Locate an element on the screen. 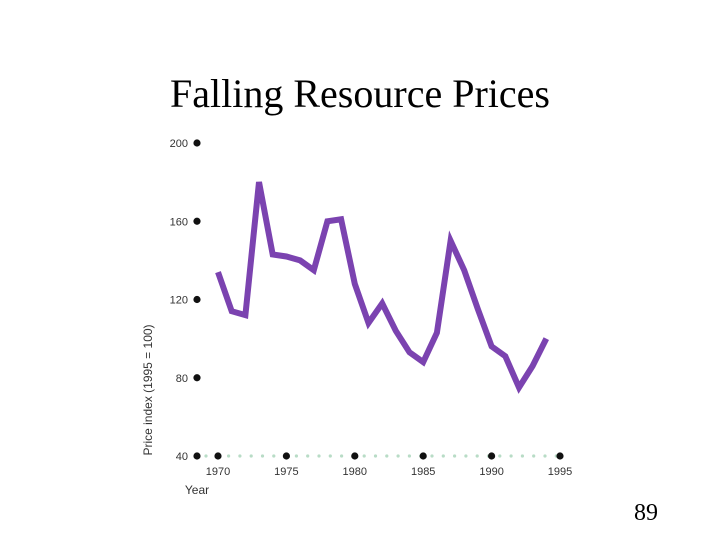 This screenshot has width=720, height=540. slide-title: Falling Resource Prices is located at coordinates (360, 93).